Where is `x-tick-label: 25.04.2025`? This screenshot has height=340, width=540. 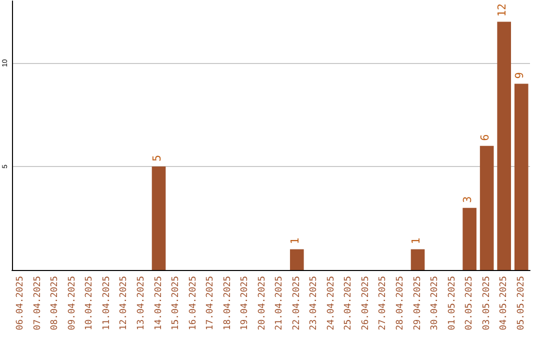 x-tick-label: 25.04.2025 is located at coordinates (349, 303).